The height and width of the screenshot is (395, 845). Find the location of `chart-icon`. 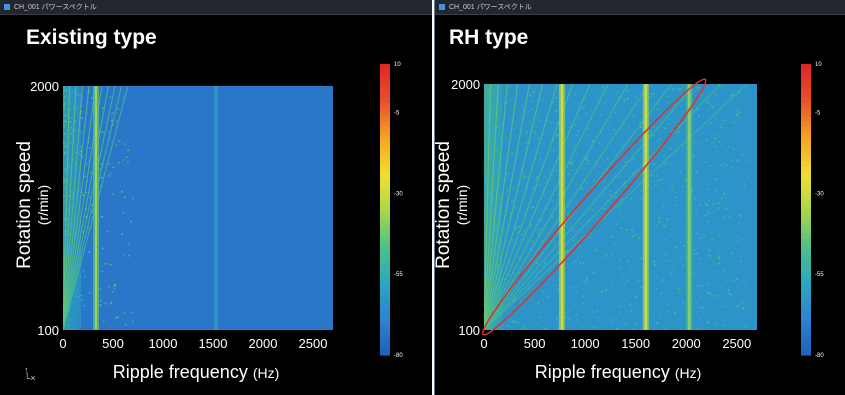

chart-icon is located at coordinates (7, 7).